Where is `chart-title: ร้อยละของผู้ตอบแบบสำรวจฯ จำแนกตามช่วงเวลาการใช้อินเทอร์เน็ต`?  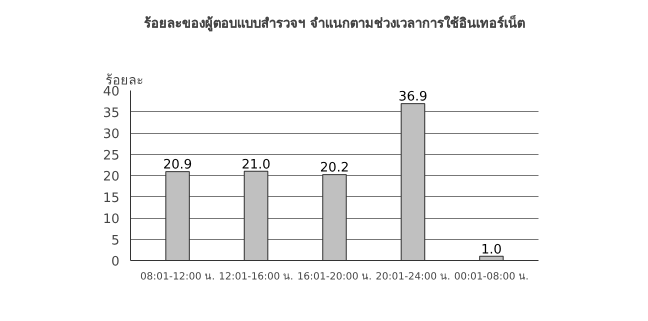
chart-title: ร้อยละของผู้ตอบแบบสำรวจฯ จำแนกตามช่วงเวลาการใช้อินเทอร์เน็ต is located at coordinates (334, 23).